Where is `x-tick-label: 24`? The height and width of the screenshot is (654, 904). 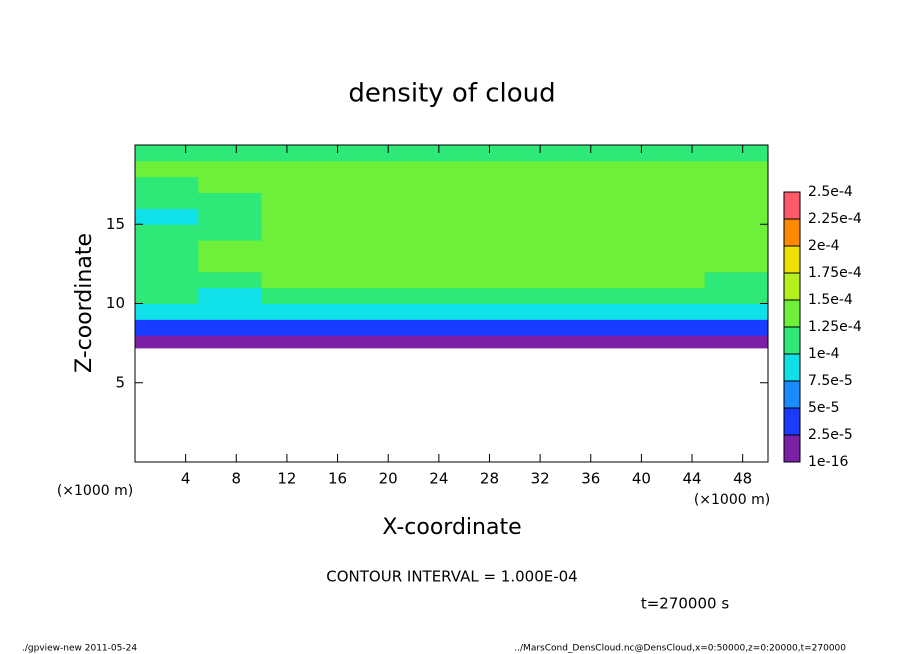 x-tick-label: 24 is located at coordinates (438, 479).